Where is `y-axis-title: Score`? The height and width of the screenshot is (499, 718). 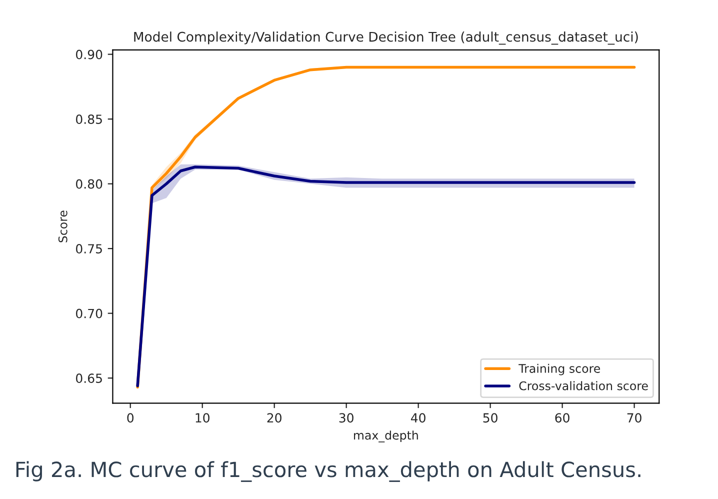 y-axis-title: Score is located at coordinates (63, 226).